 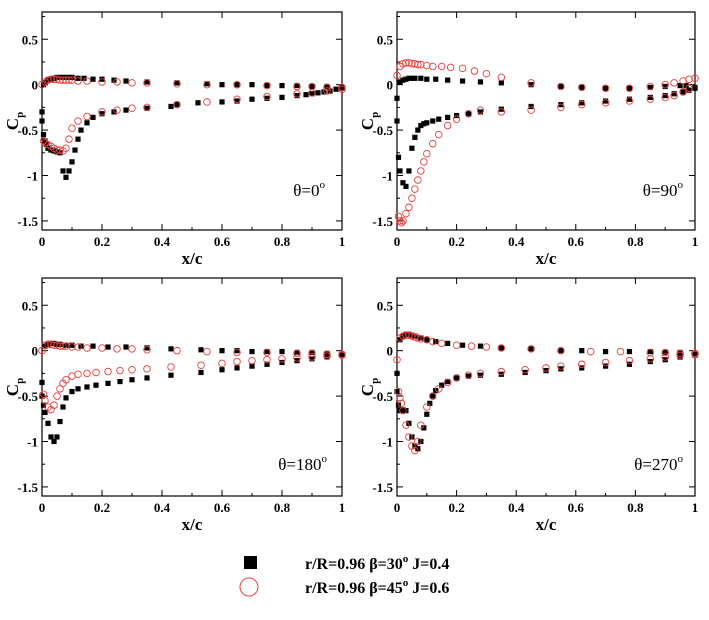 I want to click on legend-label: r/R=0.96 β=30o J=0.4, so click(x=377, y=563).